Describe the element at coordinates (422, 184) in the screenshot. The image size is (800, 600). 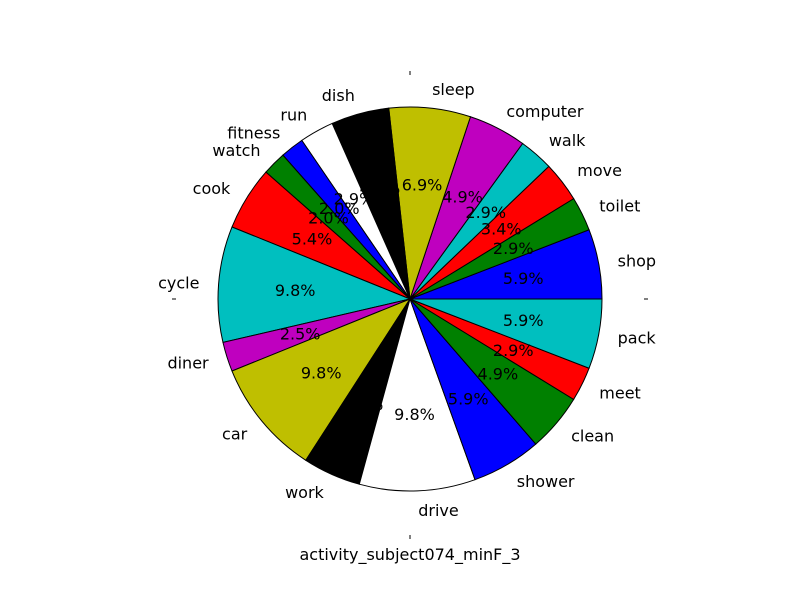
I see `pct-label-sleep: 6.9%` at that location.